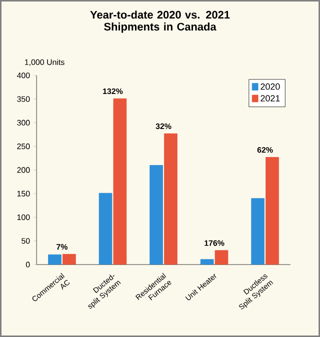  I want to click on chart-title: Year-to-date 2020 vs. 2021 Shipments in Canada, so click(160, 21).